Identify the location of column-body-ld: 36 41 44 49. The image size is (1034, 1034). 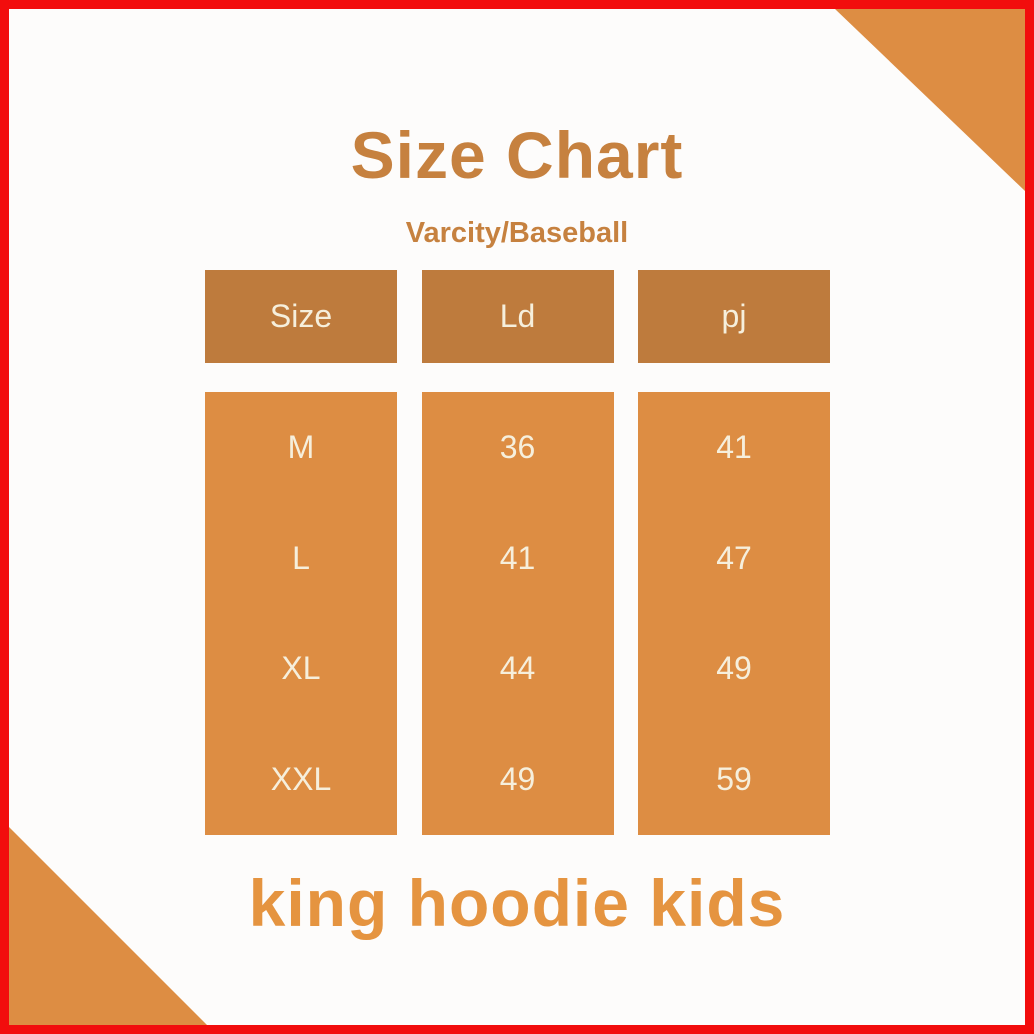
(517, 613).